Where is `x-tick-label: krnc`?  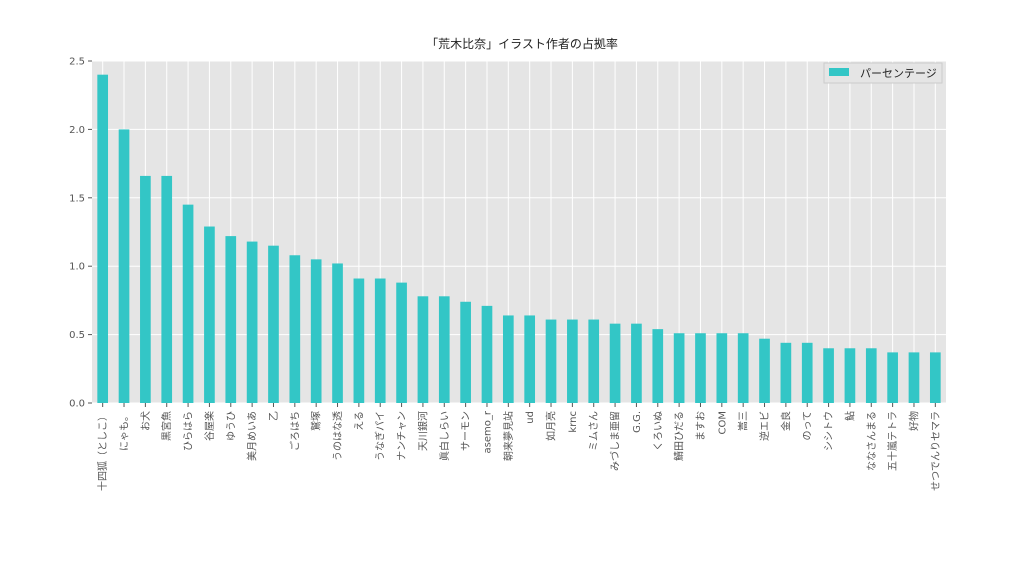 x-tick-label: krnc is located at coordinates (573, 422).